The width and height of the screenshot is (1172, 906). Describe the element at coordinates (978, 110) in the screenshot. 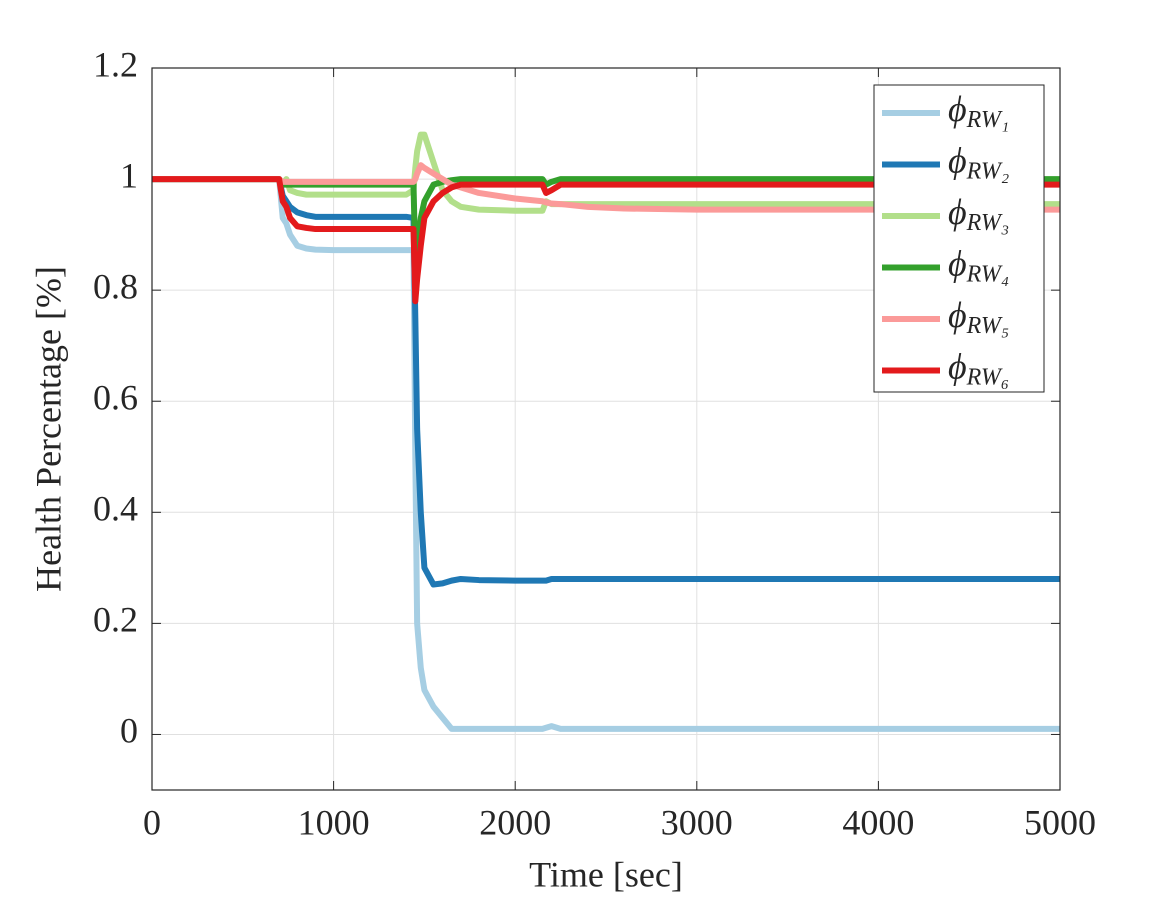

I see `legend-label: ϕRW₁` at that location.